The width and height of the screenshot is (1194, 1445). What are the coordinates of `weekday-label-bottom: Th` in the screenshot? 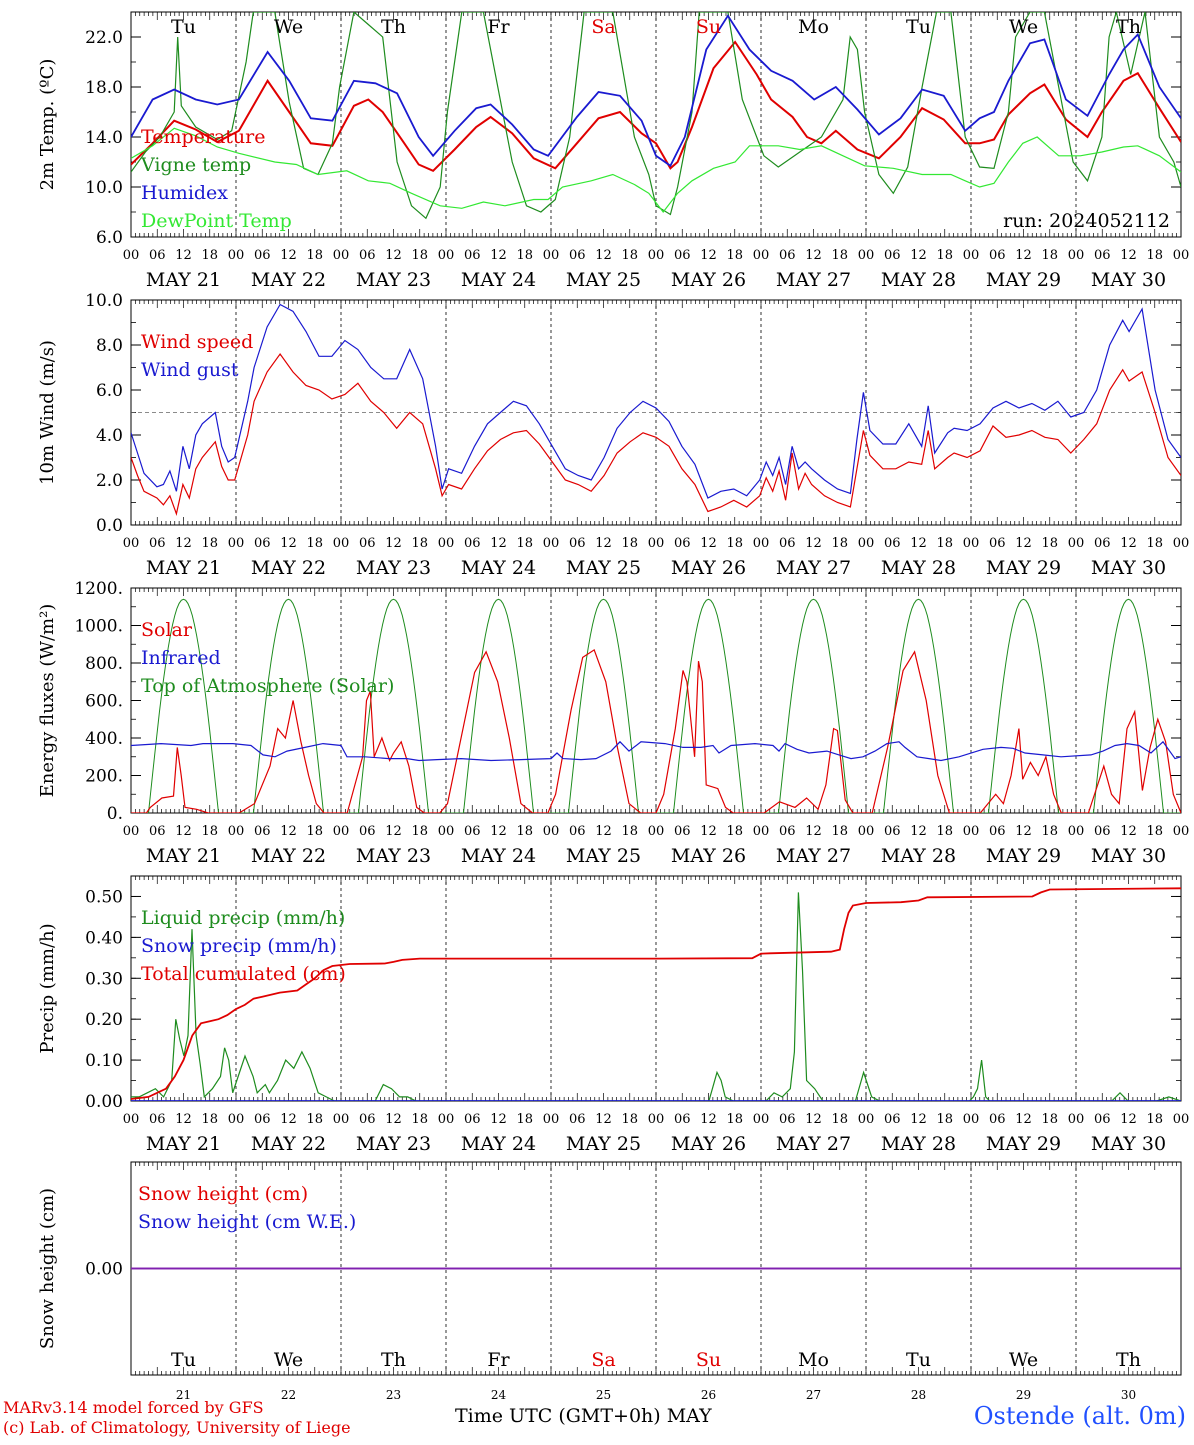 It's located at (1128, 1360).